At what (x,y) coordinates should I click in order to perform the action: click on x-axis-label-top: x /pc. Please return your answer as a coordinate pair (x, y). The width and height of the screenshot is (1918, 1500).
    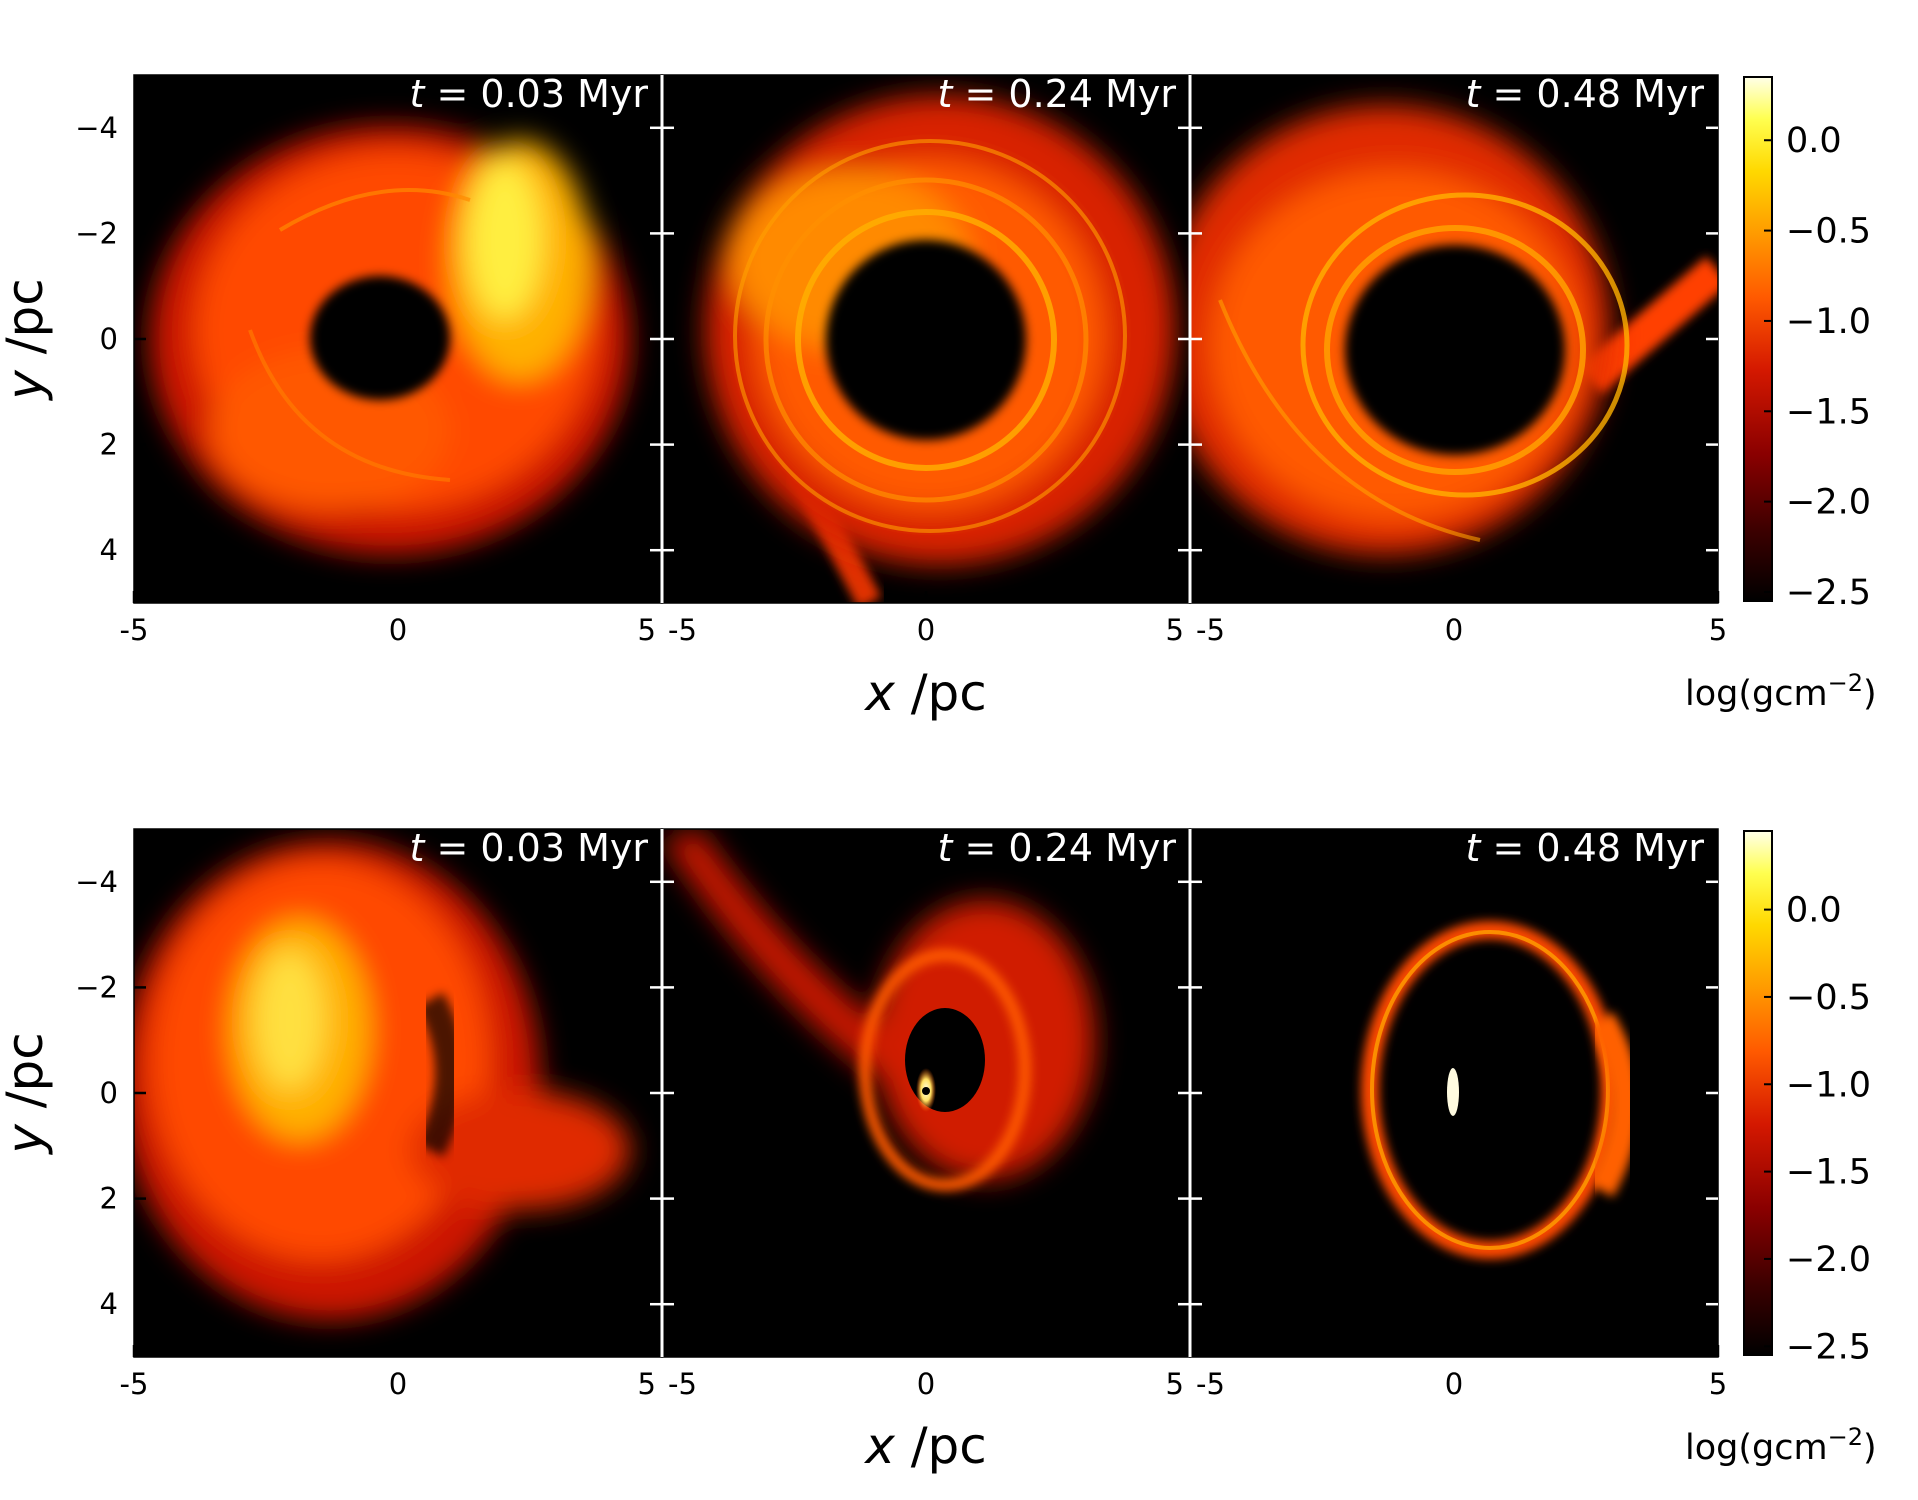
    Looking at the image, I should click on (925, 693).